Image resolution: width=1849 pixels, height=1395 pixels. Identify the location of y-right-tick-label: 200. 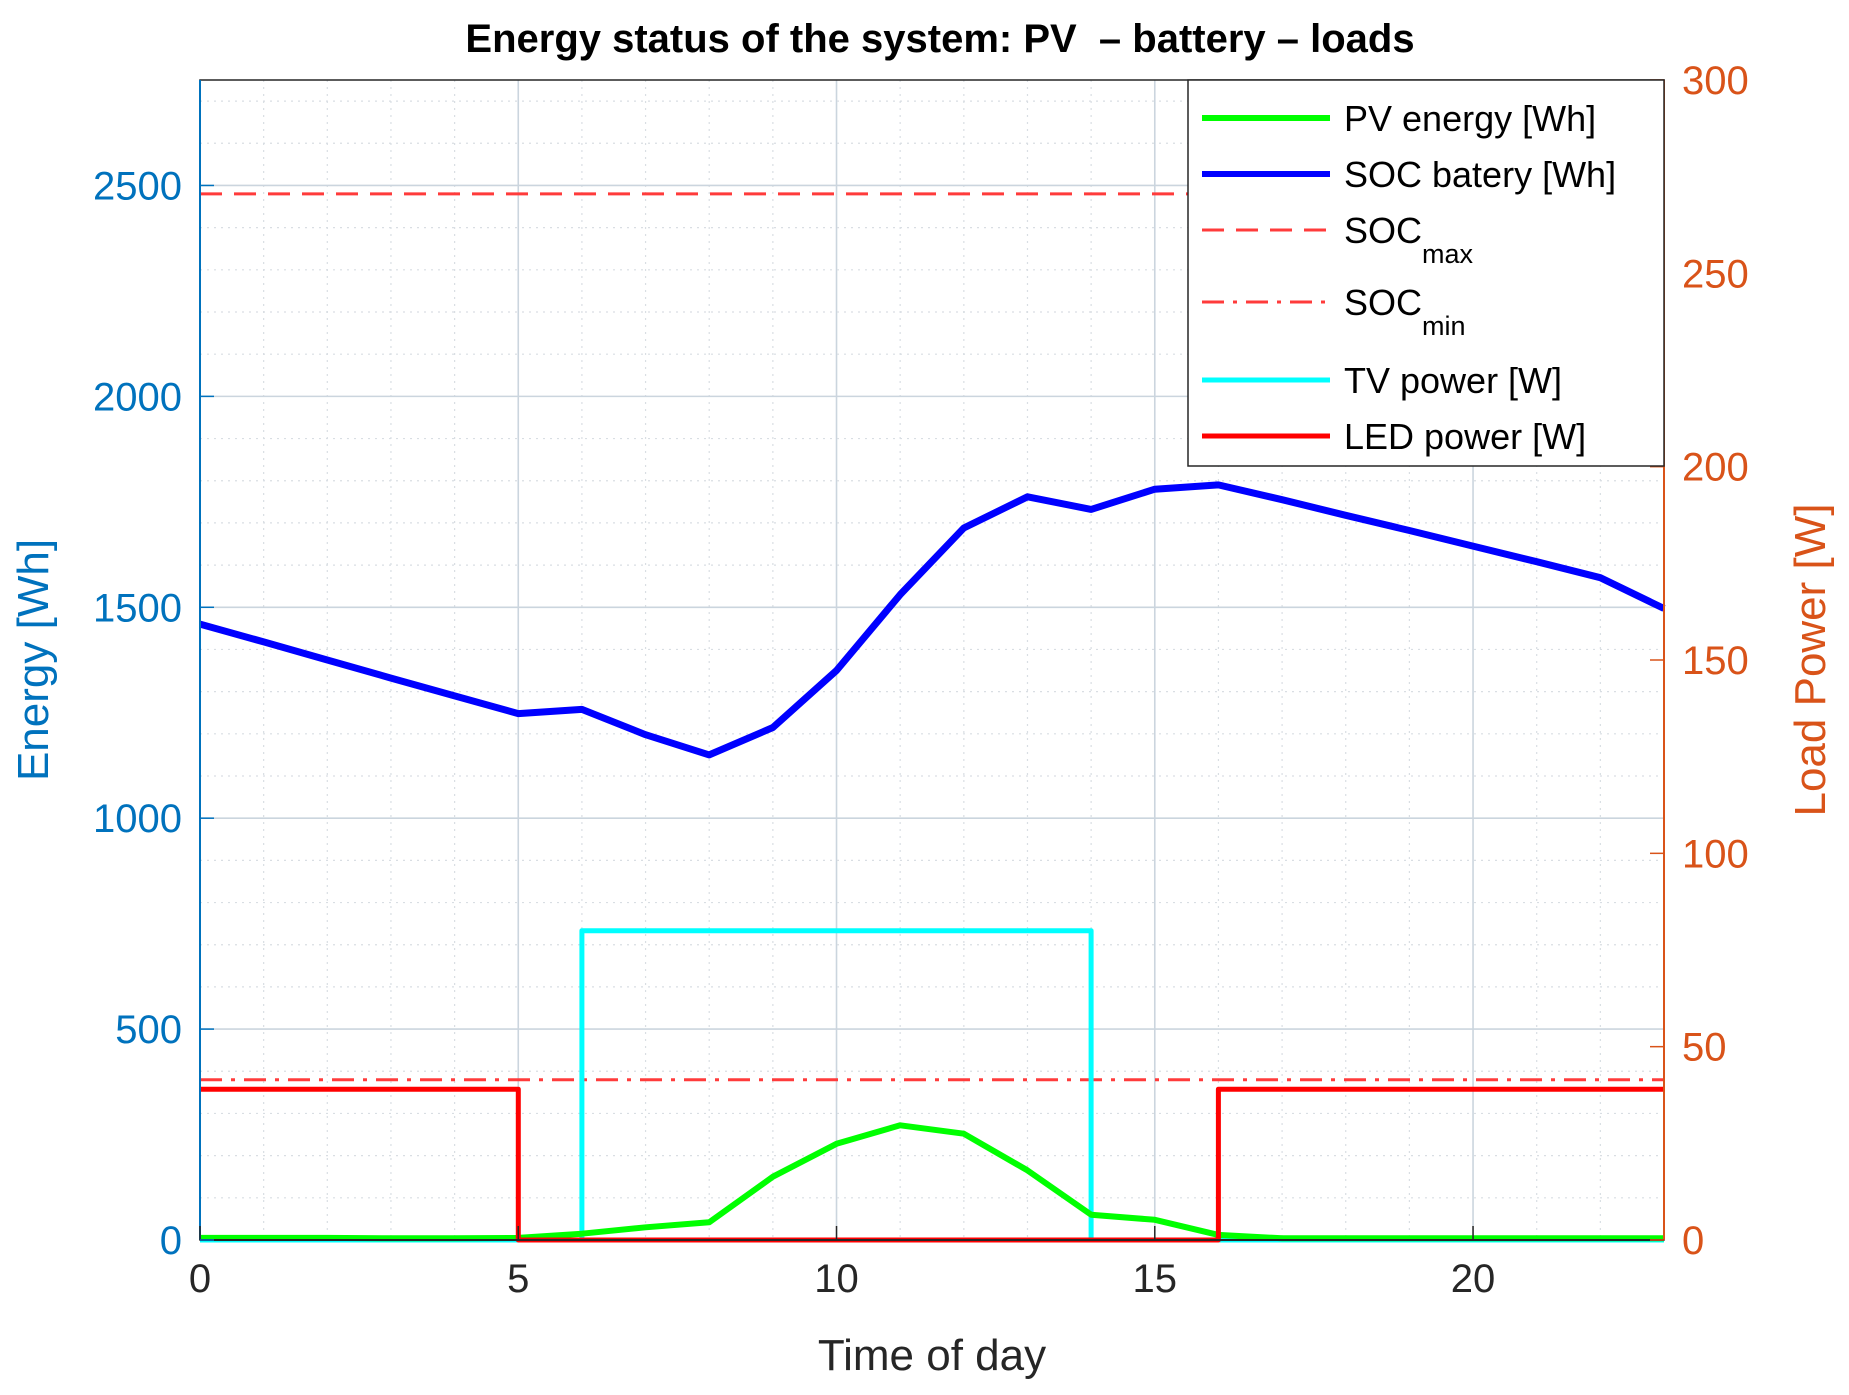
(1715, 468).